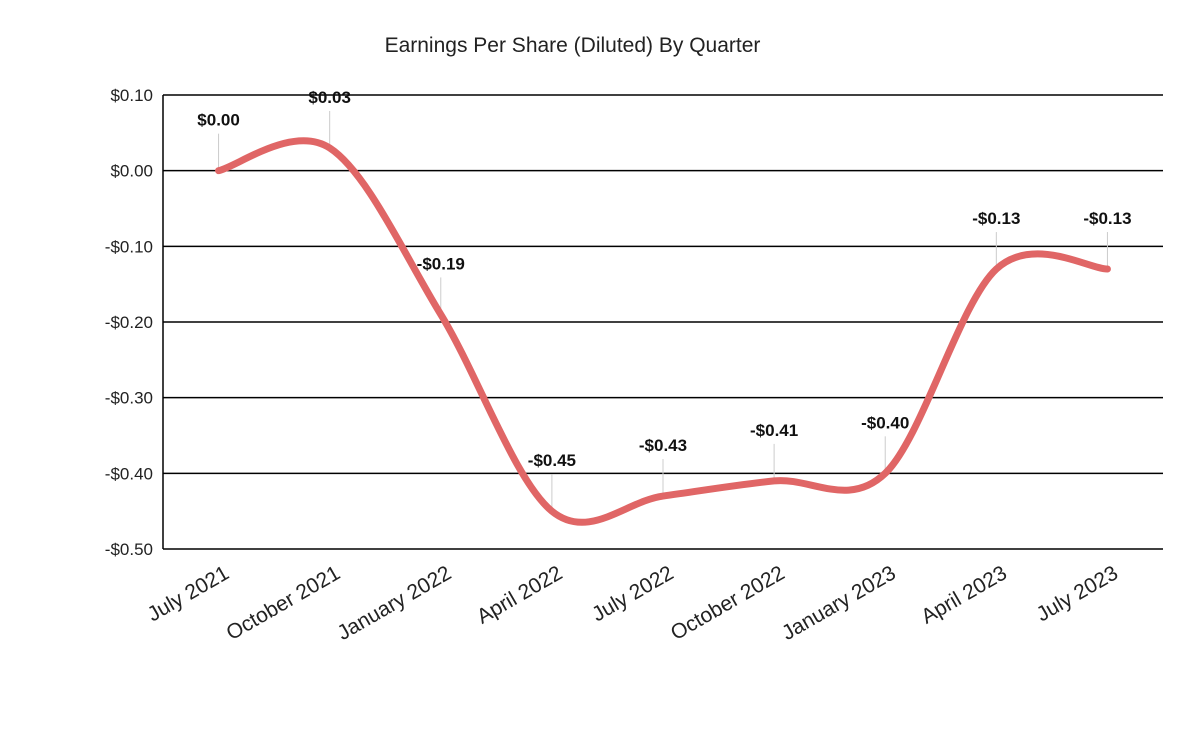 The width and height of the screenshot is (1200, 746). Describe the element at coordinates (129, 322) in the screenshot. I see `y-tick-label: -$0.20` at that location.